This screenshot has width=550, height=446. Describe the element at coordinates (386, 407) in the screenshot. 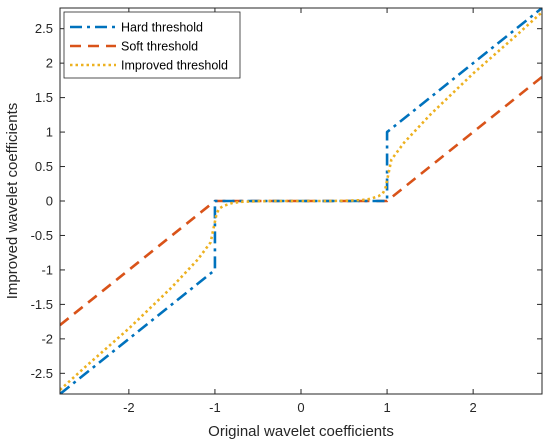

I see `x-tick-label: 1` at that location.